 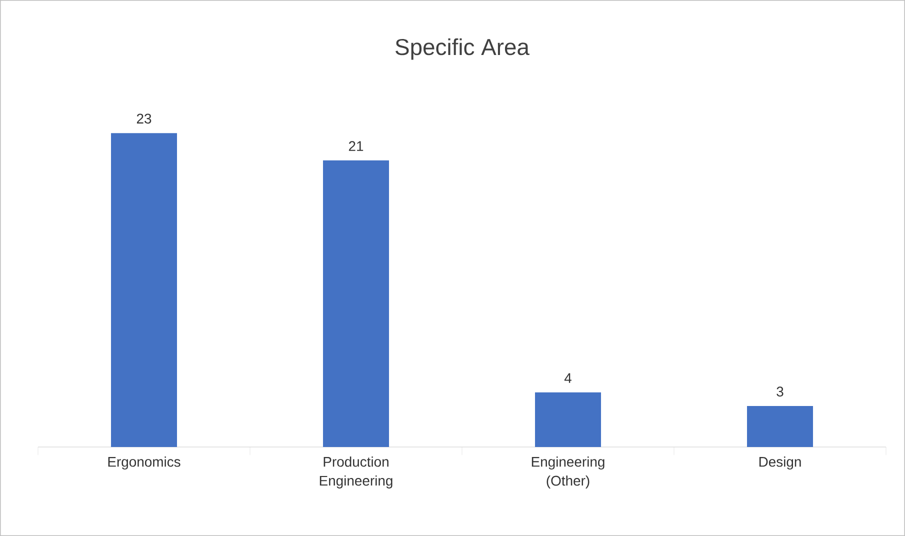 I want to click on x-tick-label: Ergonomics, so click(x=144, y=463).